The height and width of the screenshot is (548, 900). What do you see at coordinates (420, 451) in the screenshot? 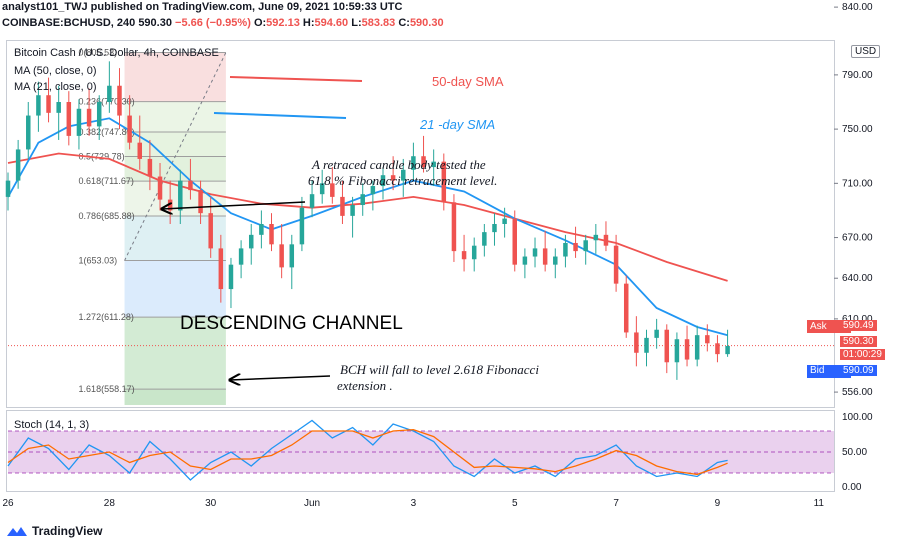
I see `stoch-panel` at bounding box center [420, 451].